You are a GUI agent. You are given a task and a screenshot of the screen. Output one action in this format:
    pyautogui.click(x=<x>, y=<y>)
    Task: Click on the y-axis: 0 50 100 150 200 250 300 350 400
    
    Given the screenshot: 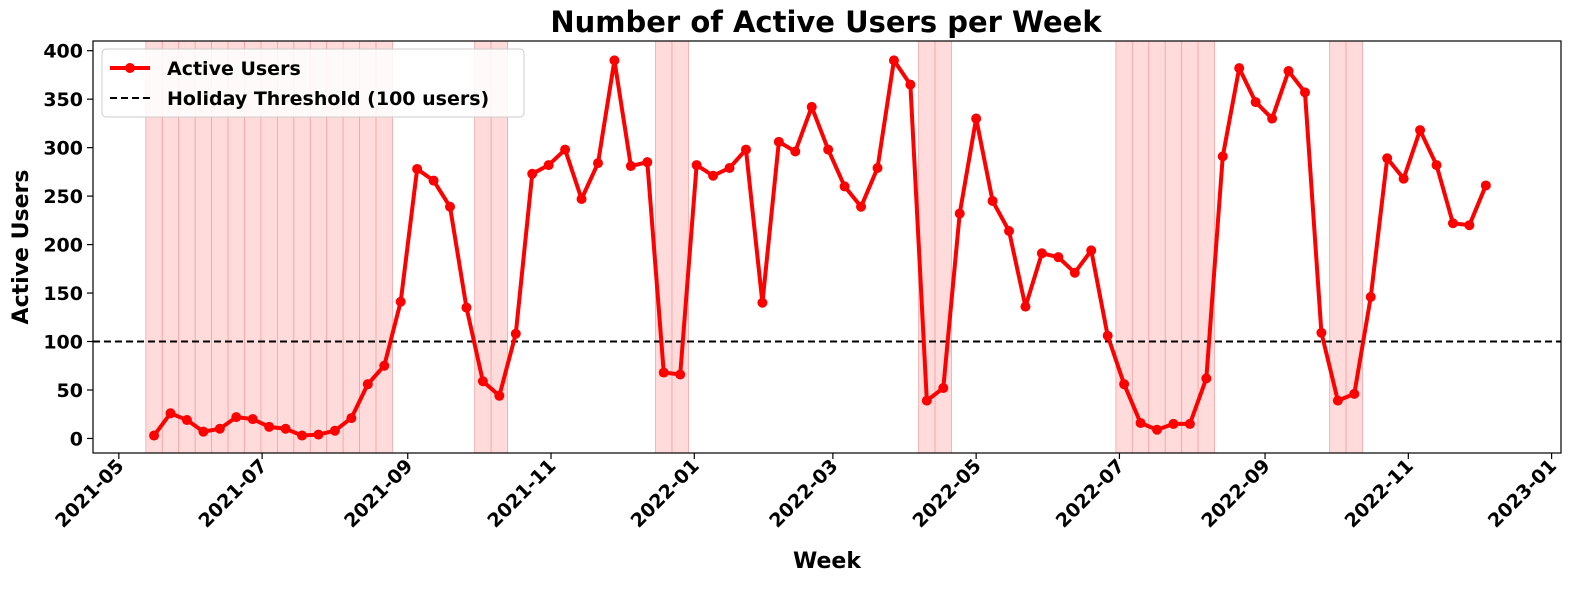 What is the action you would take?
    pyautogui.click(x=68, y=245)
    